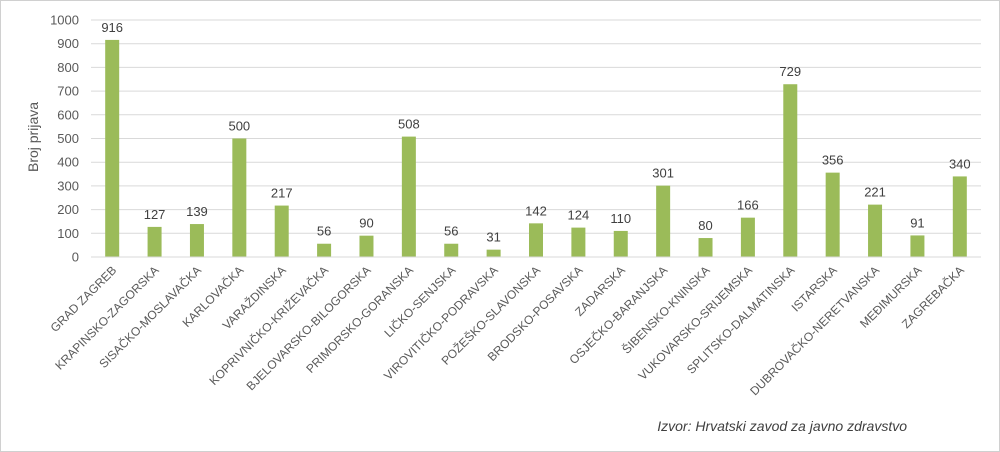 The height and width of the screenshot is (452, 1000). Describe the element at coordinates (409, 124) in the screenshot. I see `data-label: 508` at that location.